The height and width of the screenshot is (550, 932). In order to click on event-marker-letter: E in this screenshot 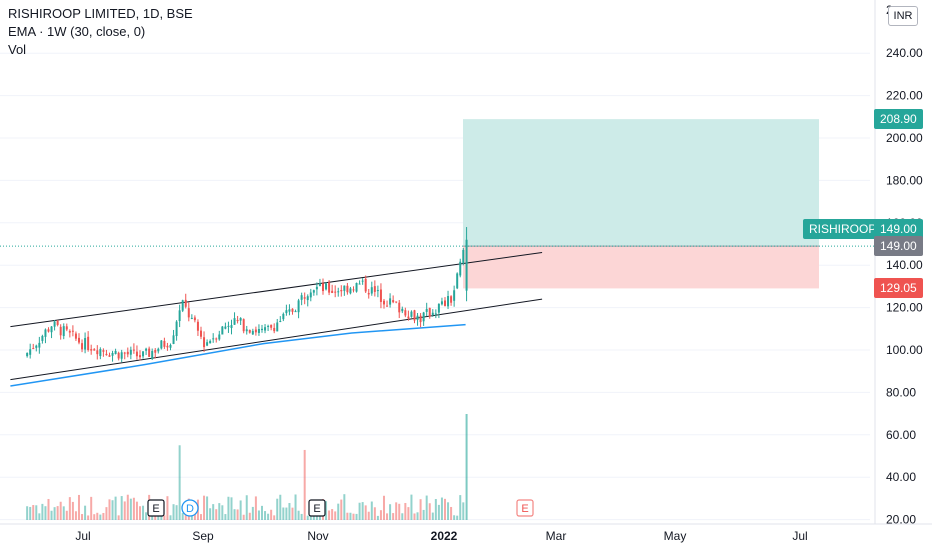, I will do `click(155, 509)`.